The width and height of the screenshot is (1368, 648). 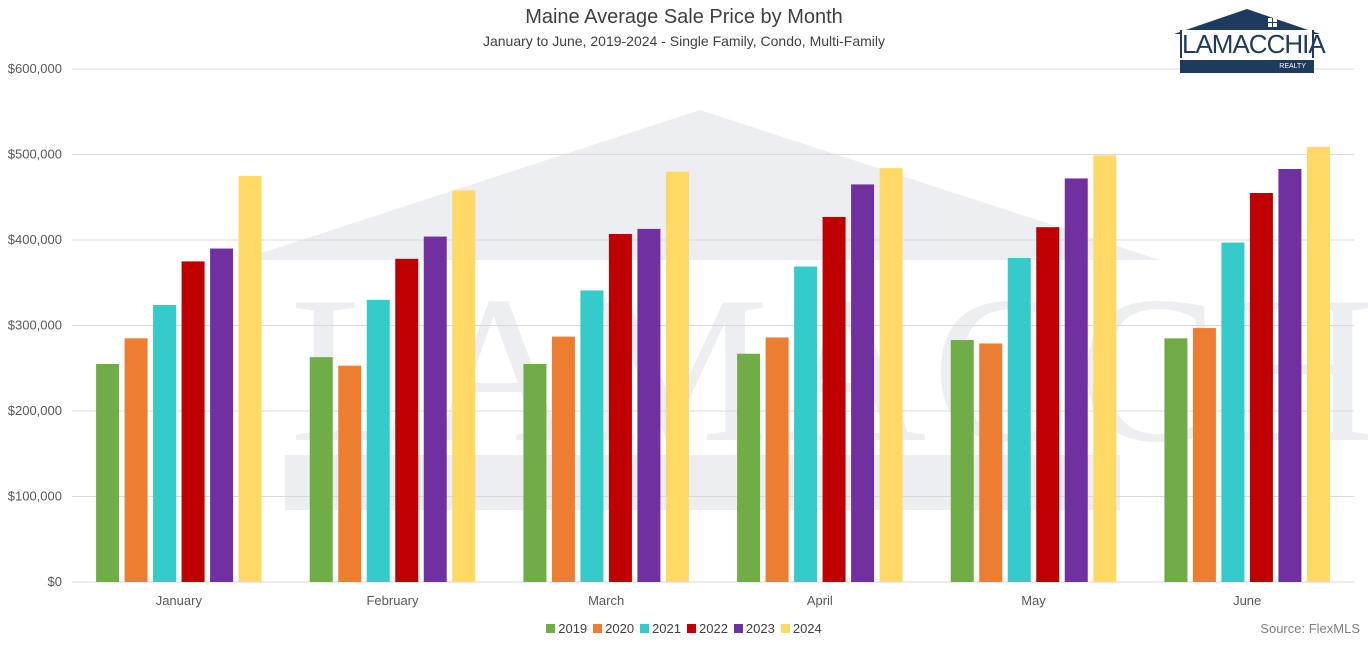 I want to click on legend-label: 2020, so click(x=620, y=628).